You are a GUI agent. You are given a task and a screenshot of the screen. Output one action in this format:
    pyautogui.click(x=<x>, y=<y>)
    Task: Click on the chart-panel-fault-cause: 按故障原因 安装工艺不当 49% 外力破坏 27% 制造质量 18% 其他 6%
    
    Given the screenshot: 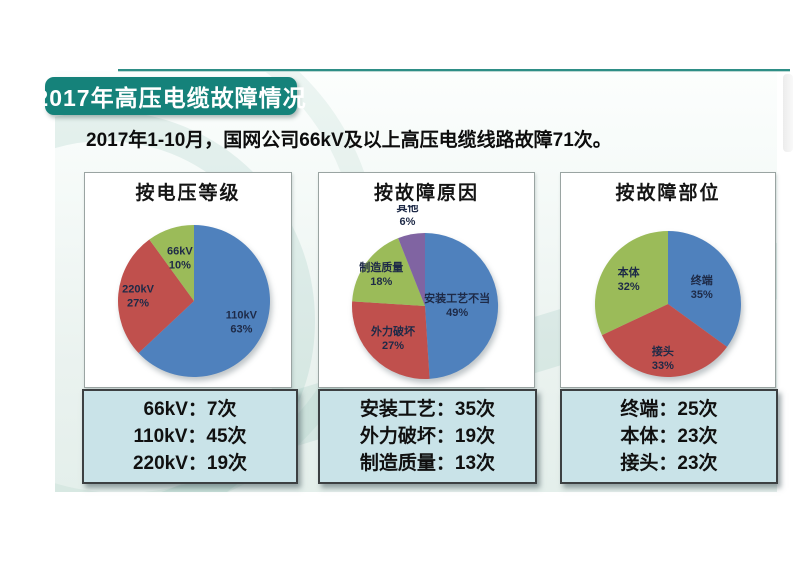 What is the action you would take?
    pyautogui.click(x=426, y=280)
    